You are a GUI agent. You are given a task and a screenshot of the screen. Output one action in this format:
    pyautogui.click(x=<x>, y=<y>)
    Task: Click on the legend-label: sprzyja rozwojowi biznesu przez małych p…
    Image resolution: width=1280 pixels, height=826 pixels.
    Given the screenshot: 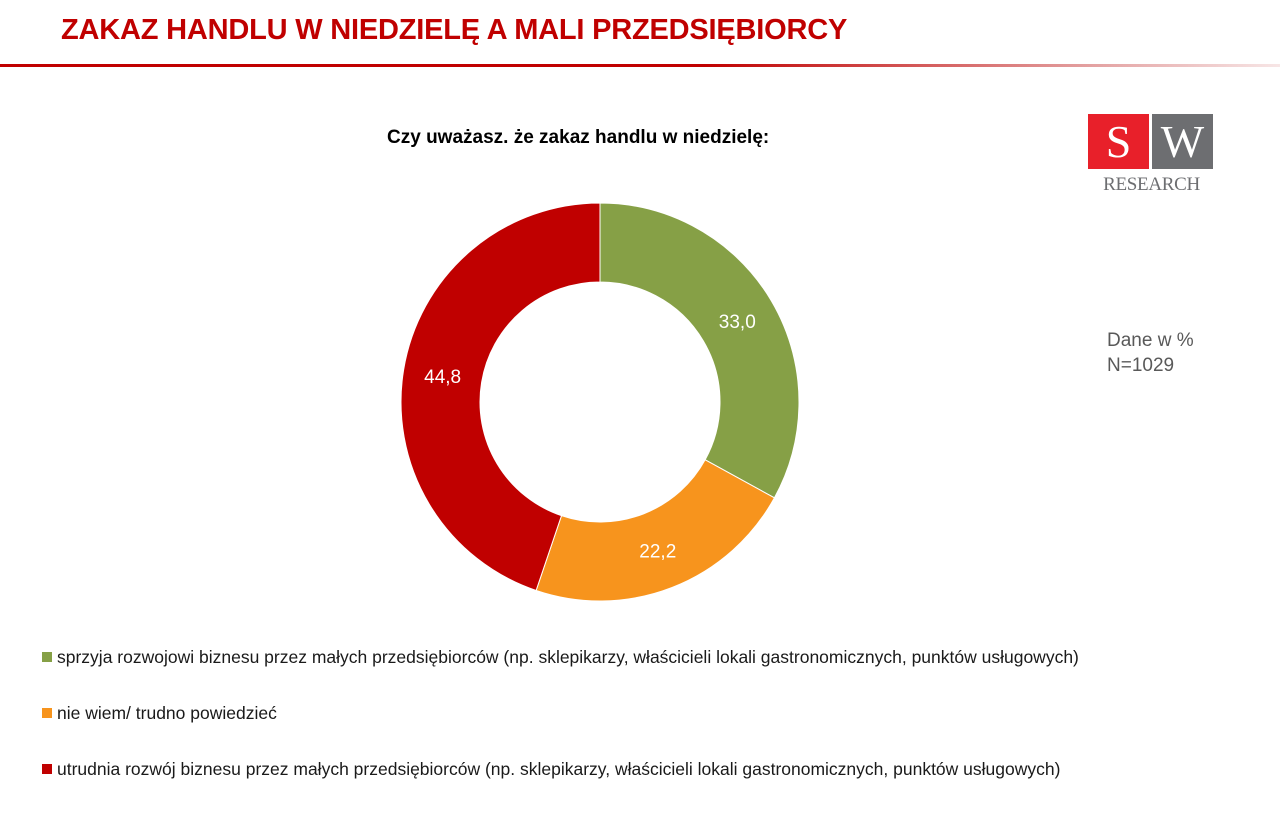 What is the action you would take?
    pyautogui.click(x=568, y=657)
    